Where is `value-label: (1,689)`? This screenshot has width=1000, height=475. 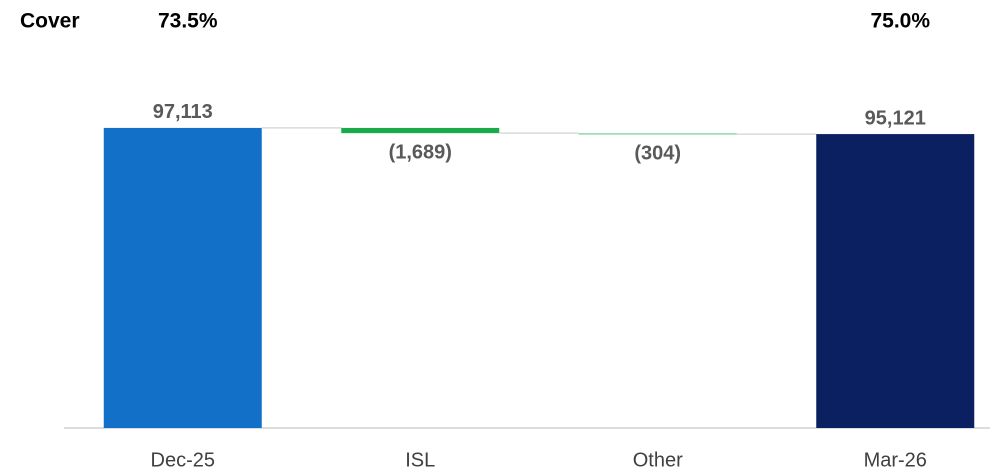
value-label: (1,689) is located at coordinates (420, 152).